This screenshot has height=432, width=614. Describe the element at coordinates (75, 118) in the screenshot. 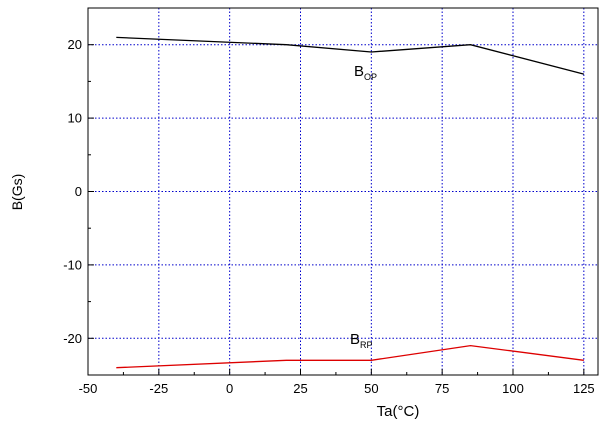

I see `y-tick-label: 10` at that location.